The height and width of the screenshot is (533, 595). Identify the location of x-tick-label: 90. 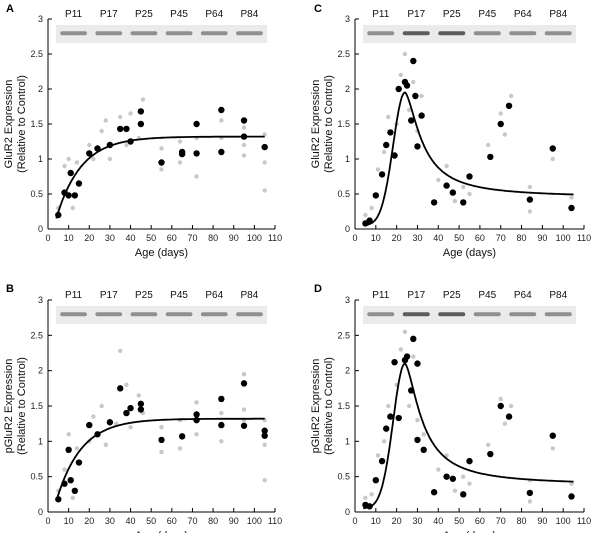
(234, 521).